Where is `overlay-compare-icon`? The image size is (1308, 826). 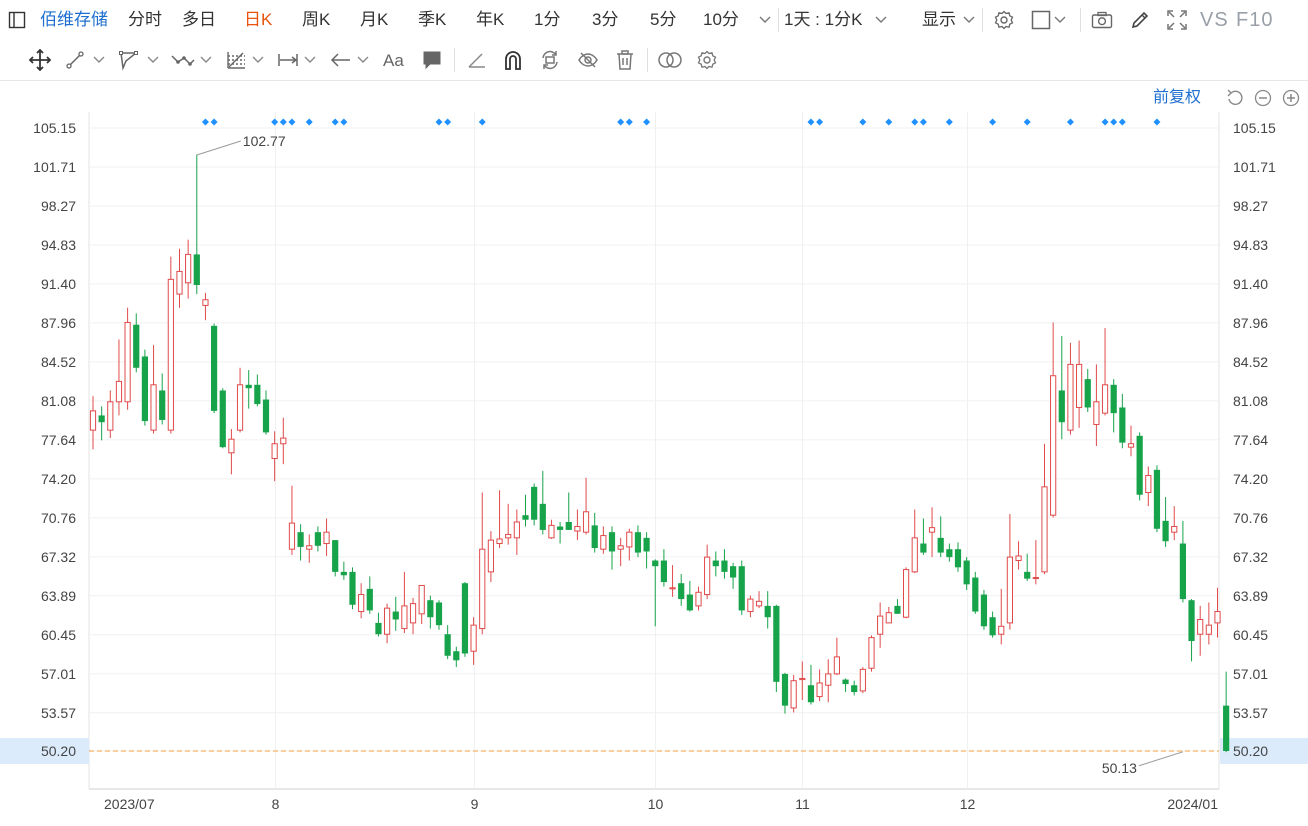
overlay-compare-icon is located at coordinates (670, 60).